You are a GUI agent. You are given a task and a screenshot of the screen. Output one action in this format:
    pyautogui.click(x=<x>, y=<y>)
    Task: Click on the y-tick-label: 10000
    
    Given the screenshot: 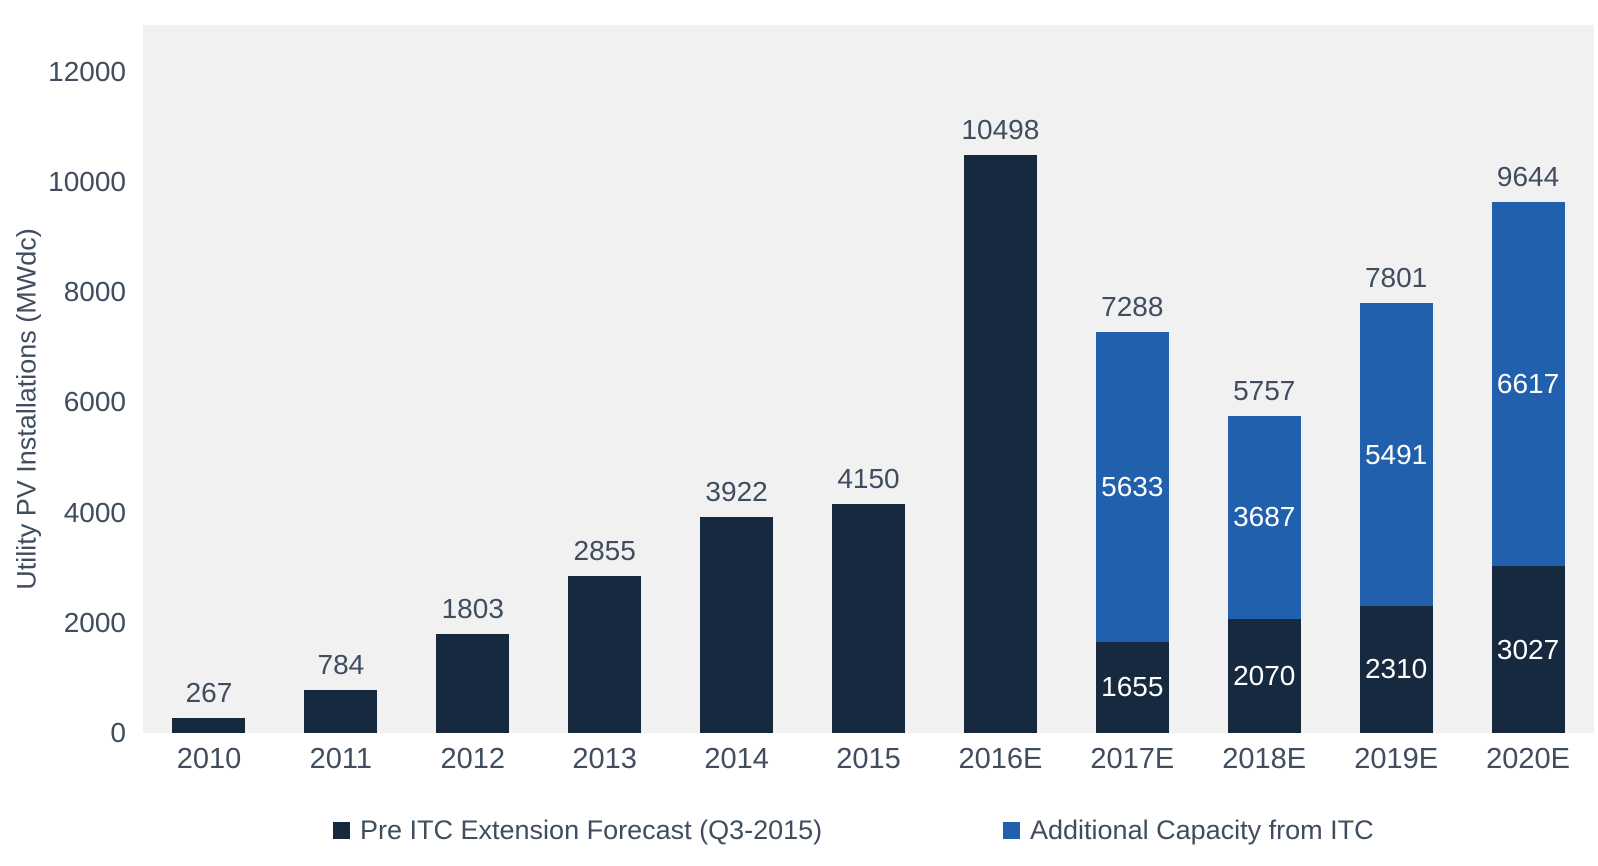 What is the action you would take?
    pyautogui.click(x=87, y=182)
    